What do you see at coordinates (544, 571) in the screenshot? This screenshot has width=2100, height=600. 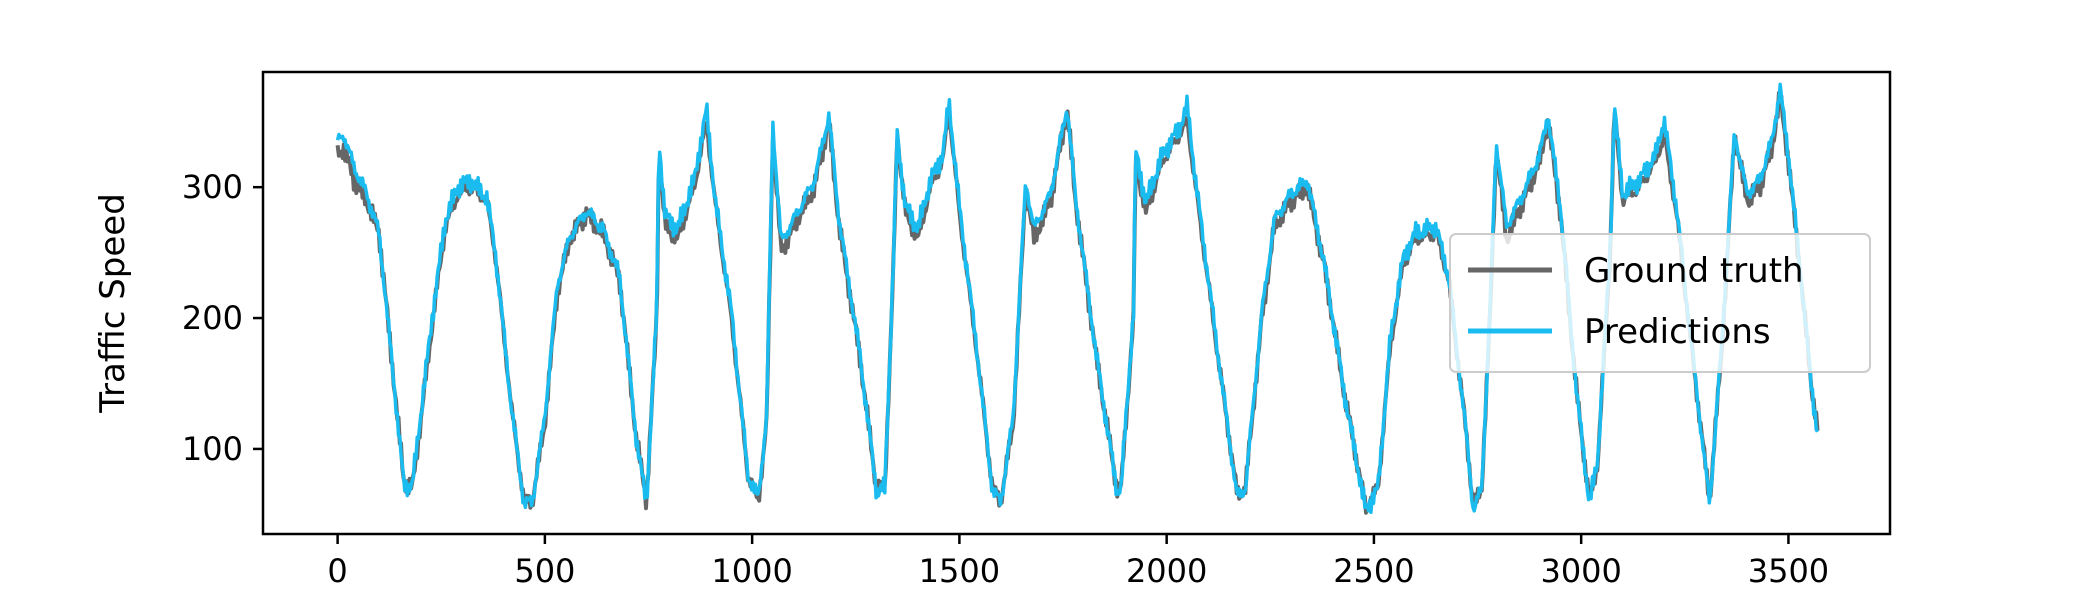 I see `x-tick-label: 500` at bounding box center [544, 571].